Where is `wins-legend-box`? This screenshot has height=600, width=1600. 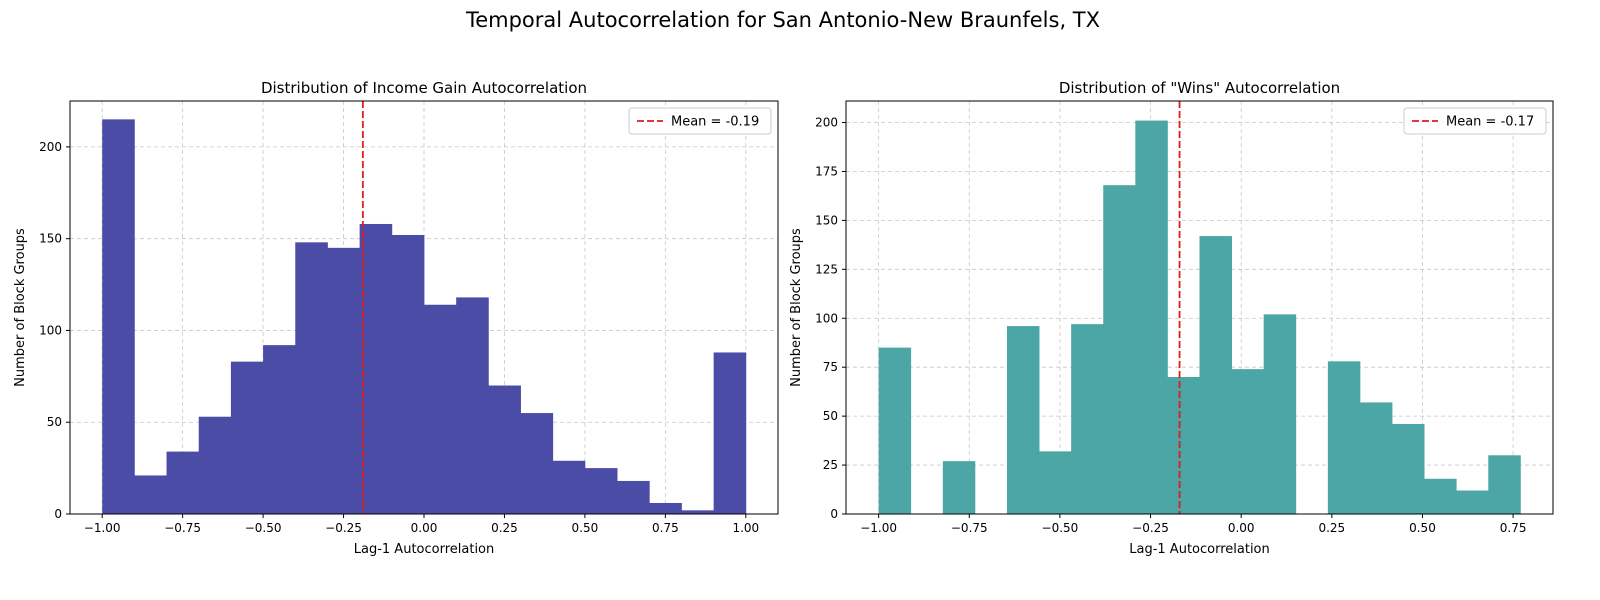 wins-legend-box is located at coordinates (1475, 121).